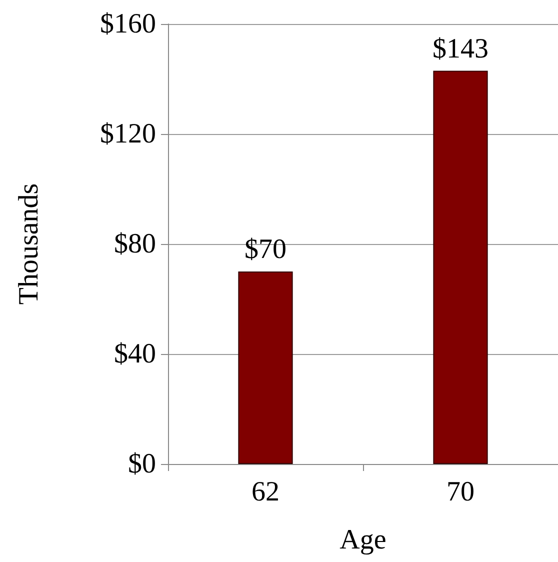  Describe the element at coordinates (363, 540) in the screenshot. I see `x-axis-title: Age` at that location.